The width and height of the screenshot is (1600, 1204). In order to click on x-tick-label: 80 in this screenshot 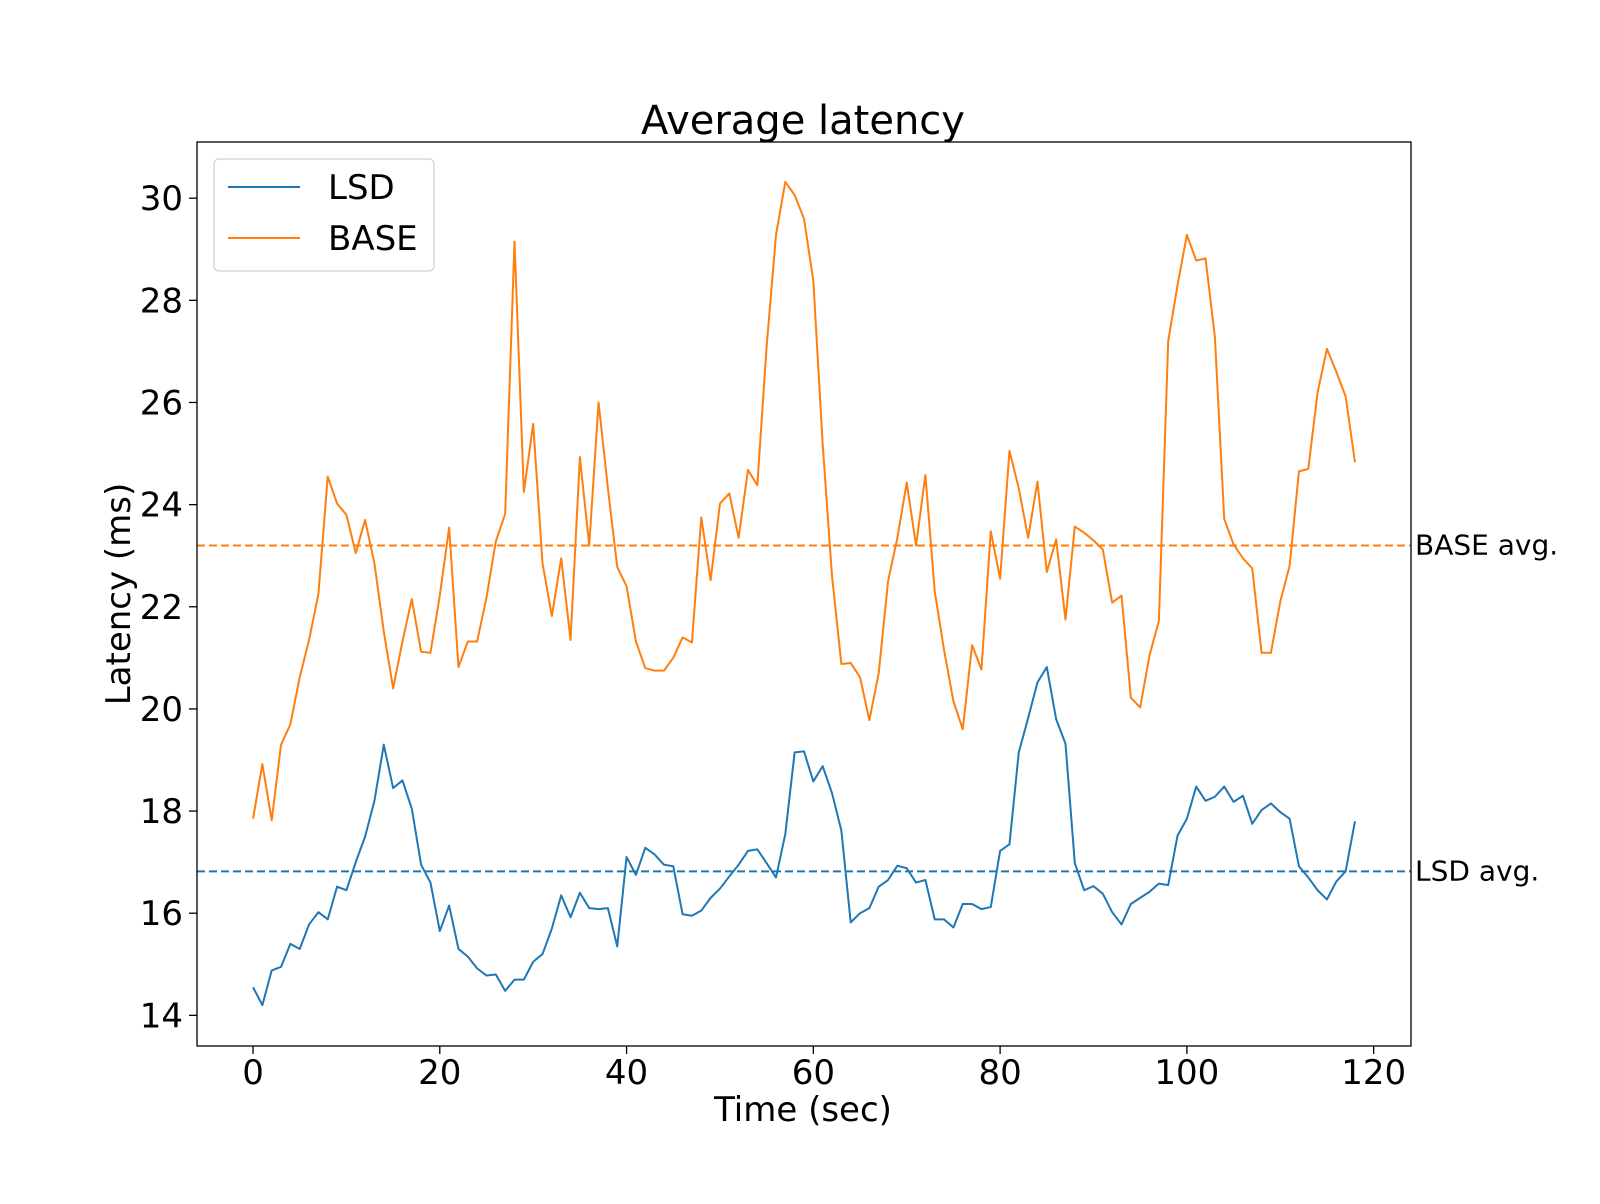, I will do `click(999, 1073)`.